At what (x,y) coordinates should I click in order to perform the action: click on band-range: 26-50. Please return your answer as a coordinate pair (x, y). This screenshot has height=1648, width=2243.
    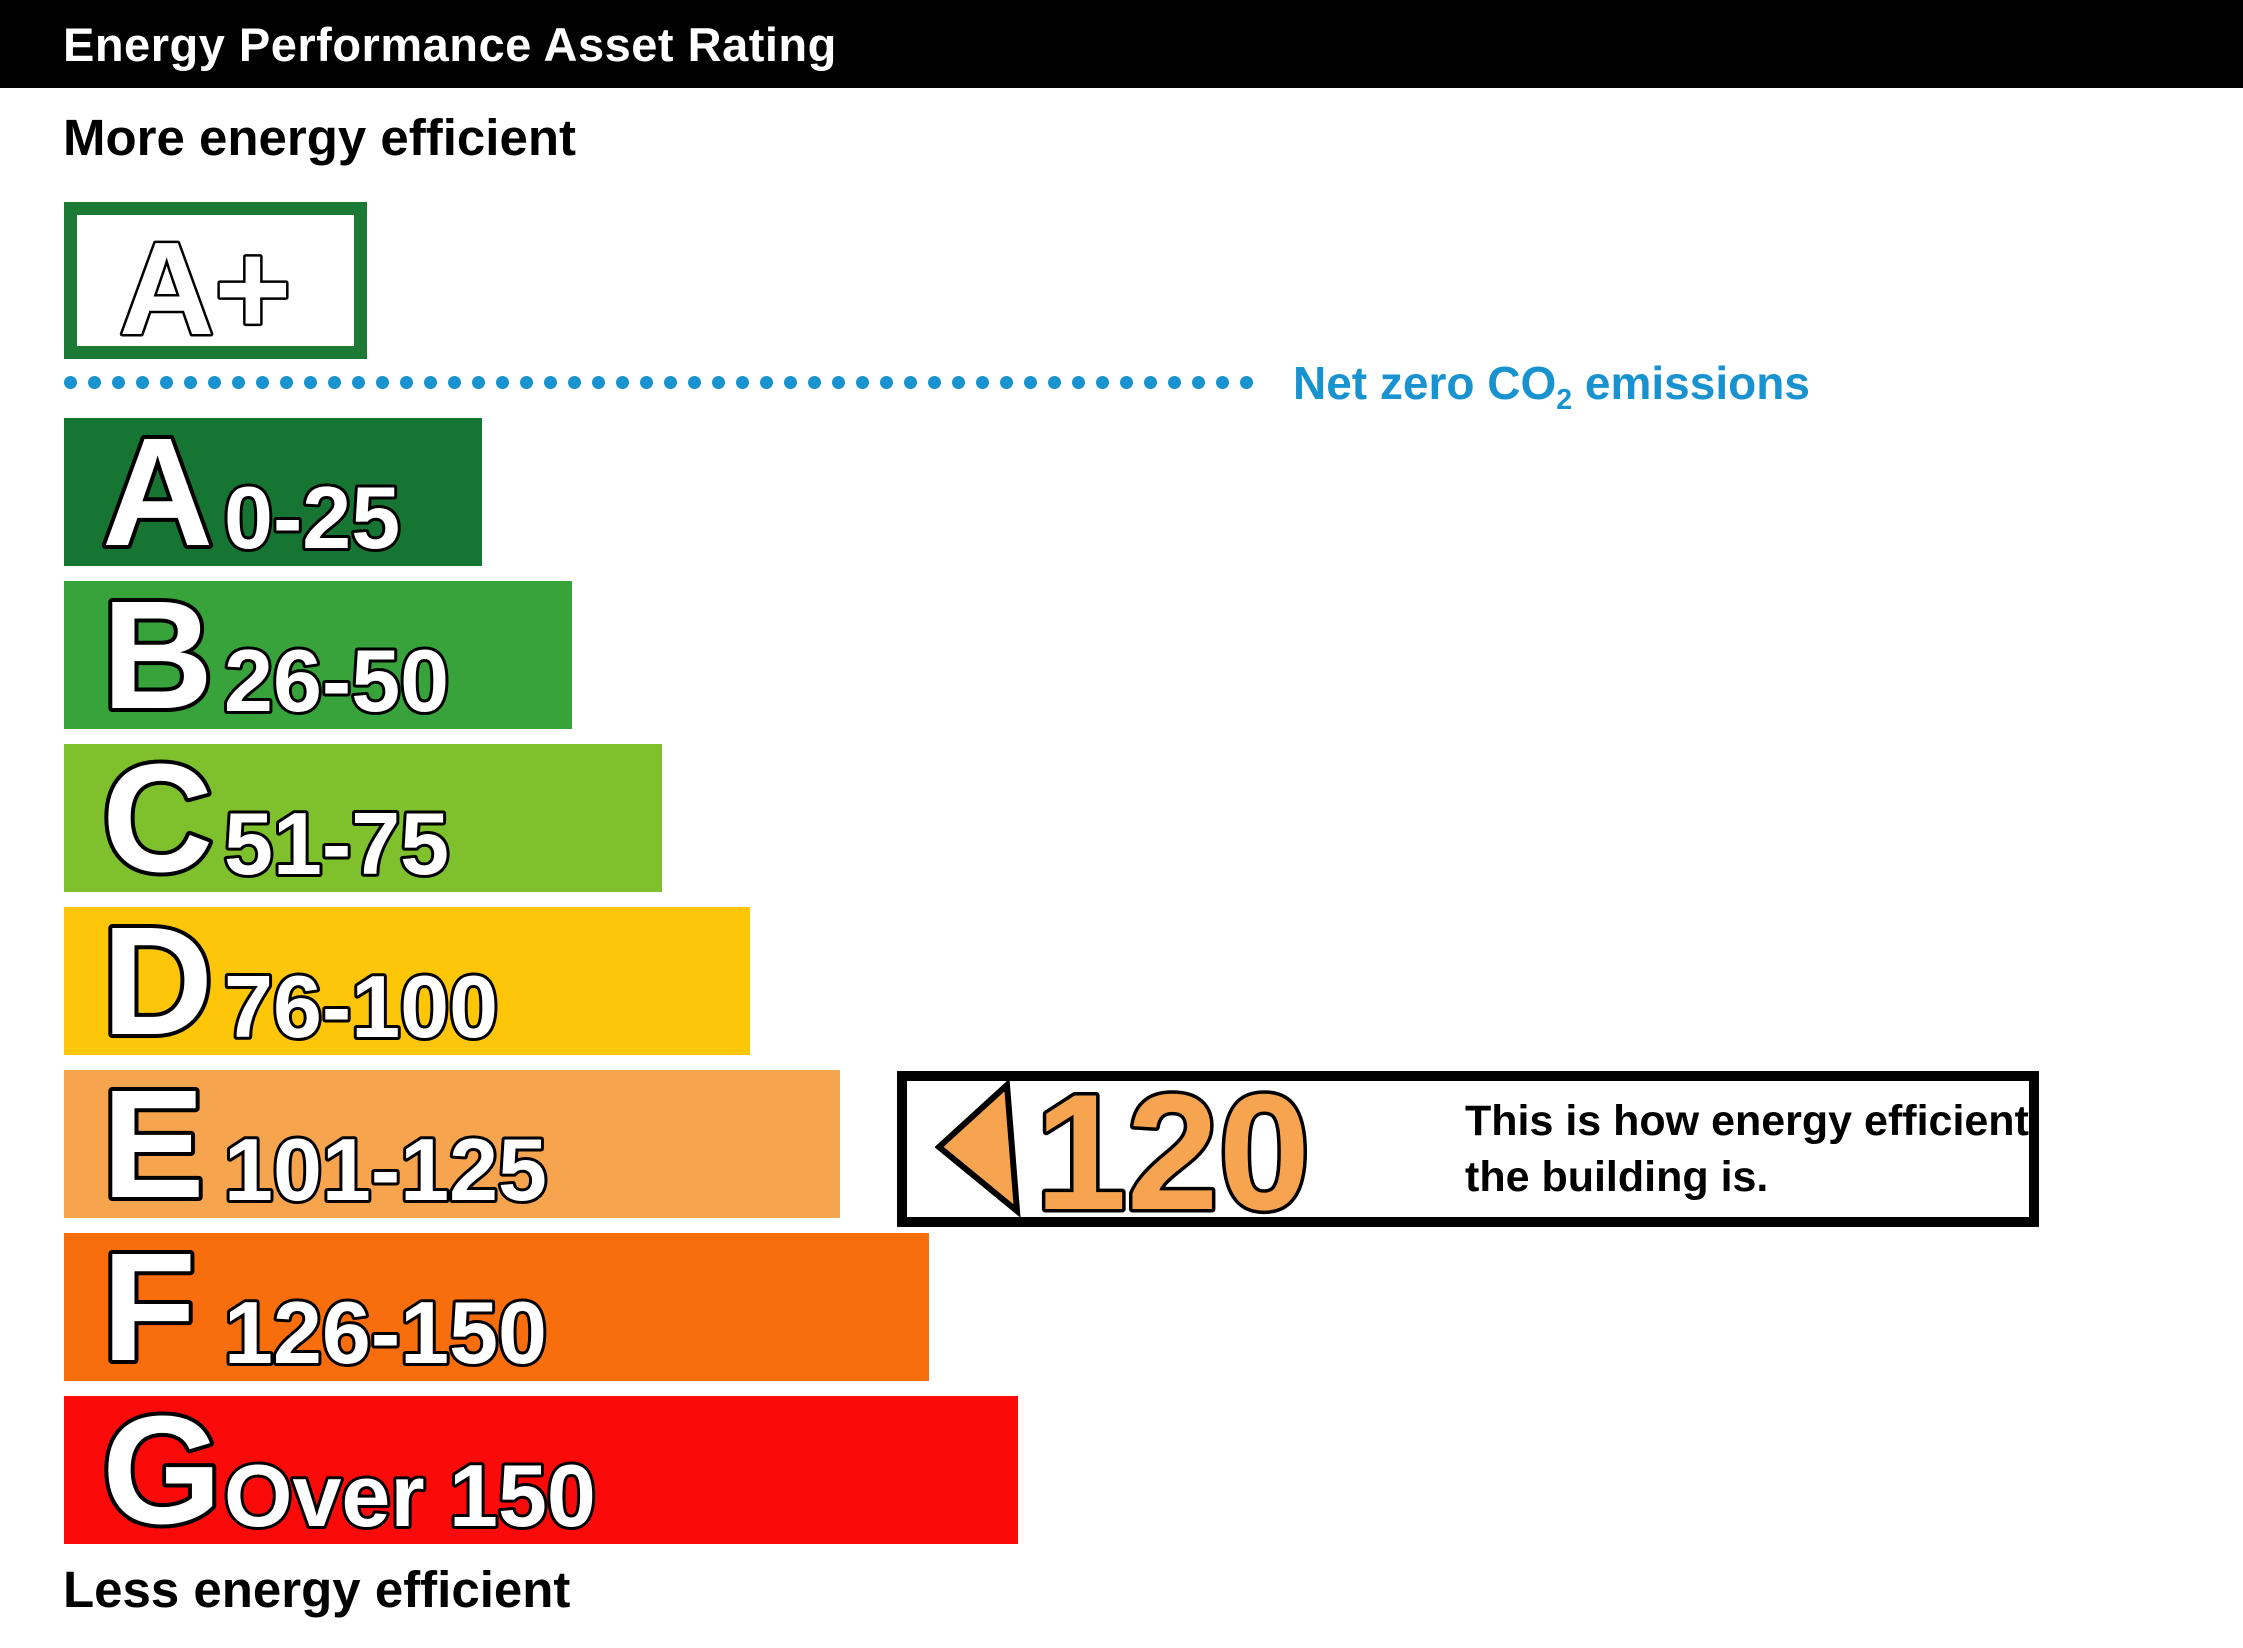
    Looking at the image, I should click on (336, 680).